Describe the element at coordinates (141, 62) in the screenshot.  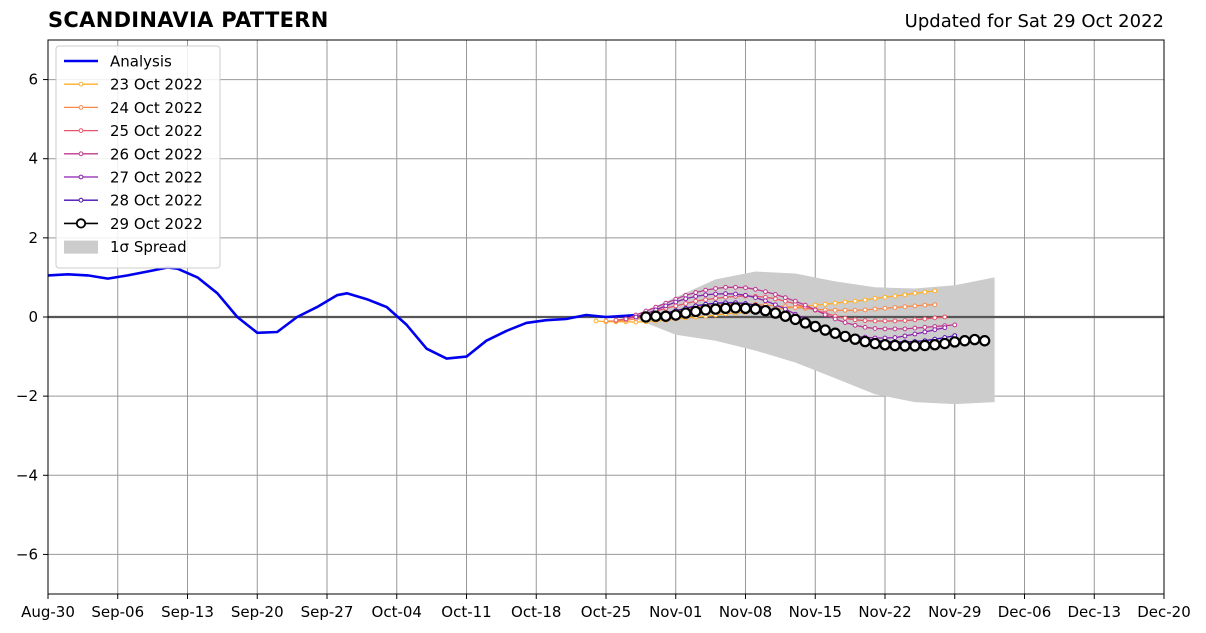
I see `legend-label: Analysis` at that location.